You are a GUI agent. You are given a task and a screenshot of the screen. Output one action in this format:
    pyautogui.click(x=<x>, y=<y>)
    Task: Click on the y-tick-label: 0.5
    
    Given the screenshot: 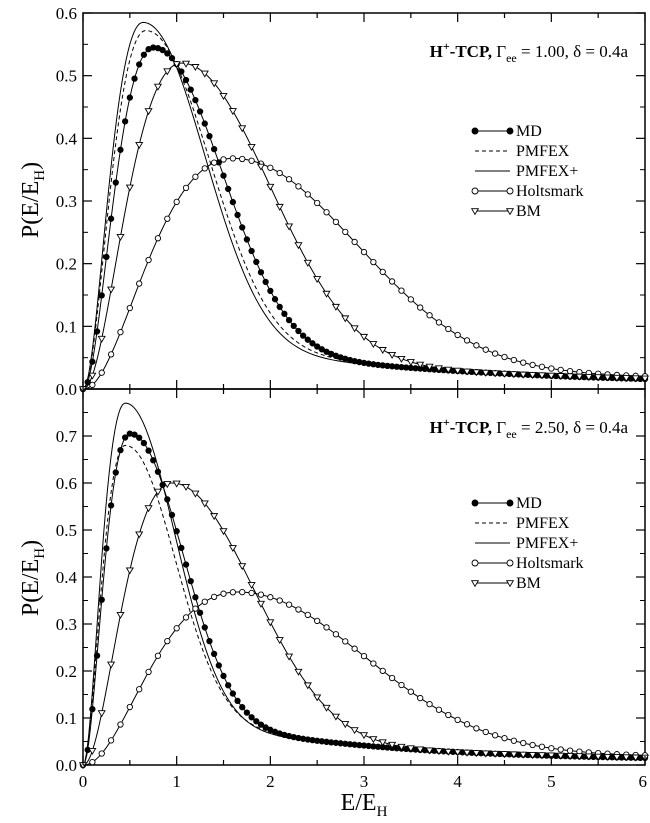 What is the action you would take?
    pyautogui.click(x=66, y=530)
    